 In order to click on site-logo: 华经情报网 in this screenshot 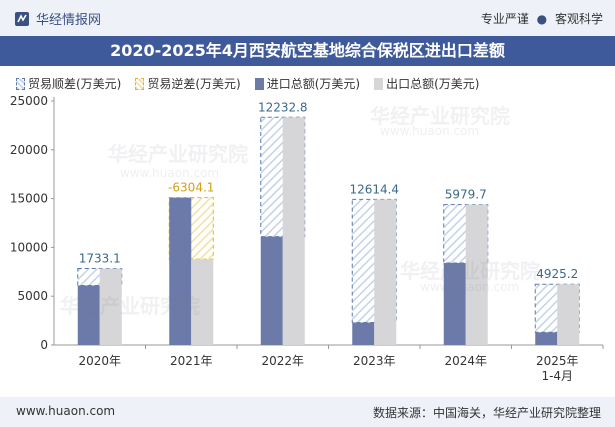, I will do `click(57, 18)`.